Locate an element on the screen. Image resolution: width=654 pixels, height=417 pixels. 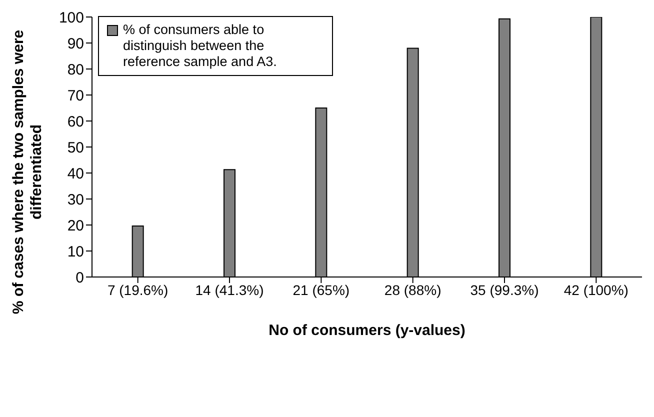
y-tick-label: 90 is located at coordinates (75, 43).